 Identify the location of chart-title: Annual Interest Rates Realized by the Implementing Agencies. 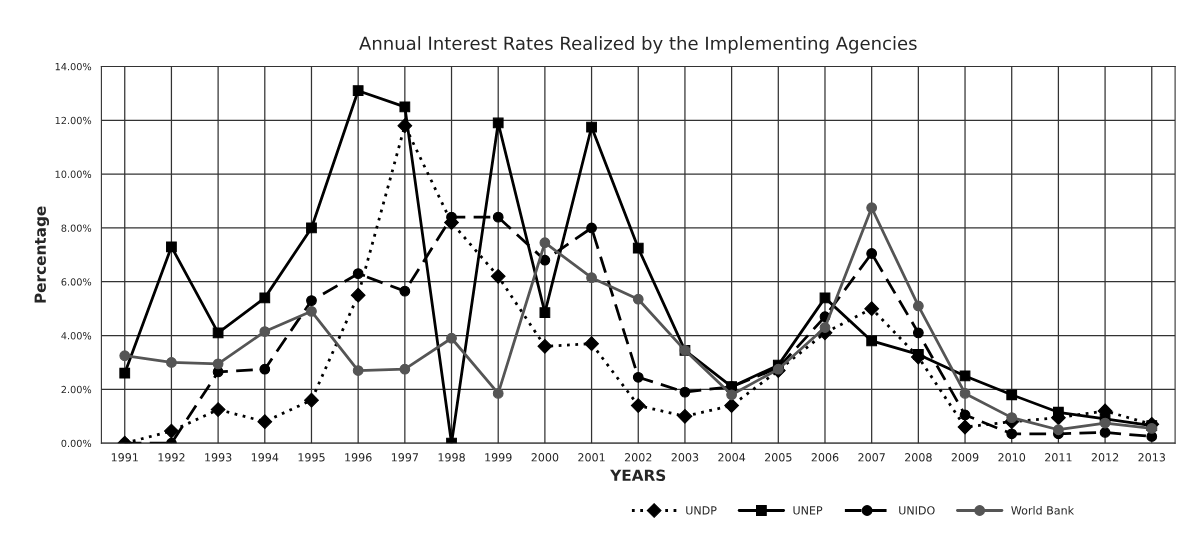
(638, 45).